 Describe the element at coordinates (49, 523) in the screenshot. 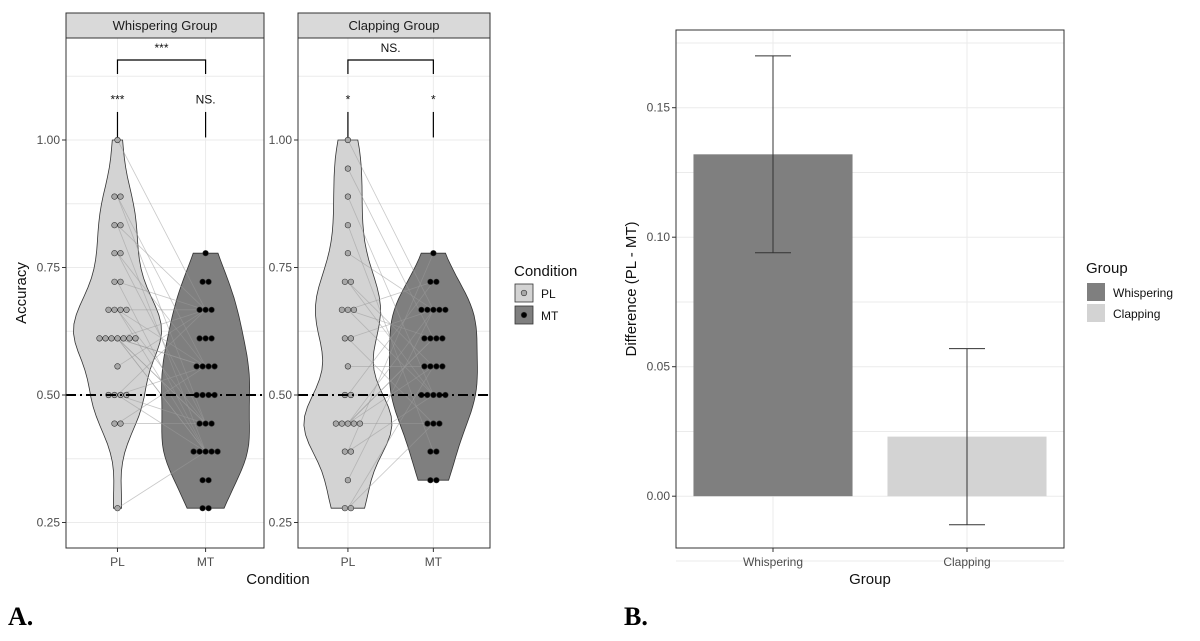

I see `y-tick-label: 0.25` at that location.